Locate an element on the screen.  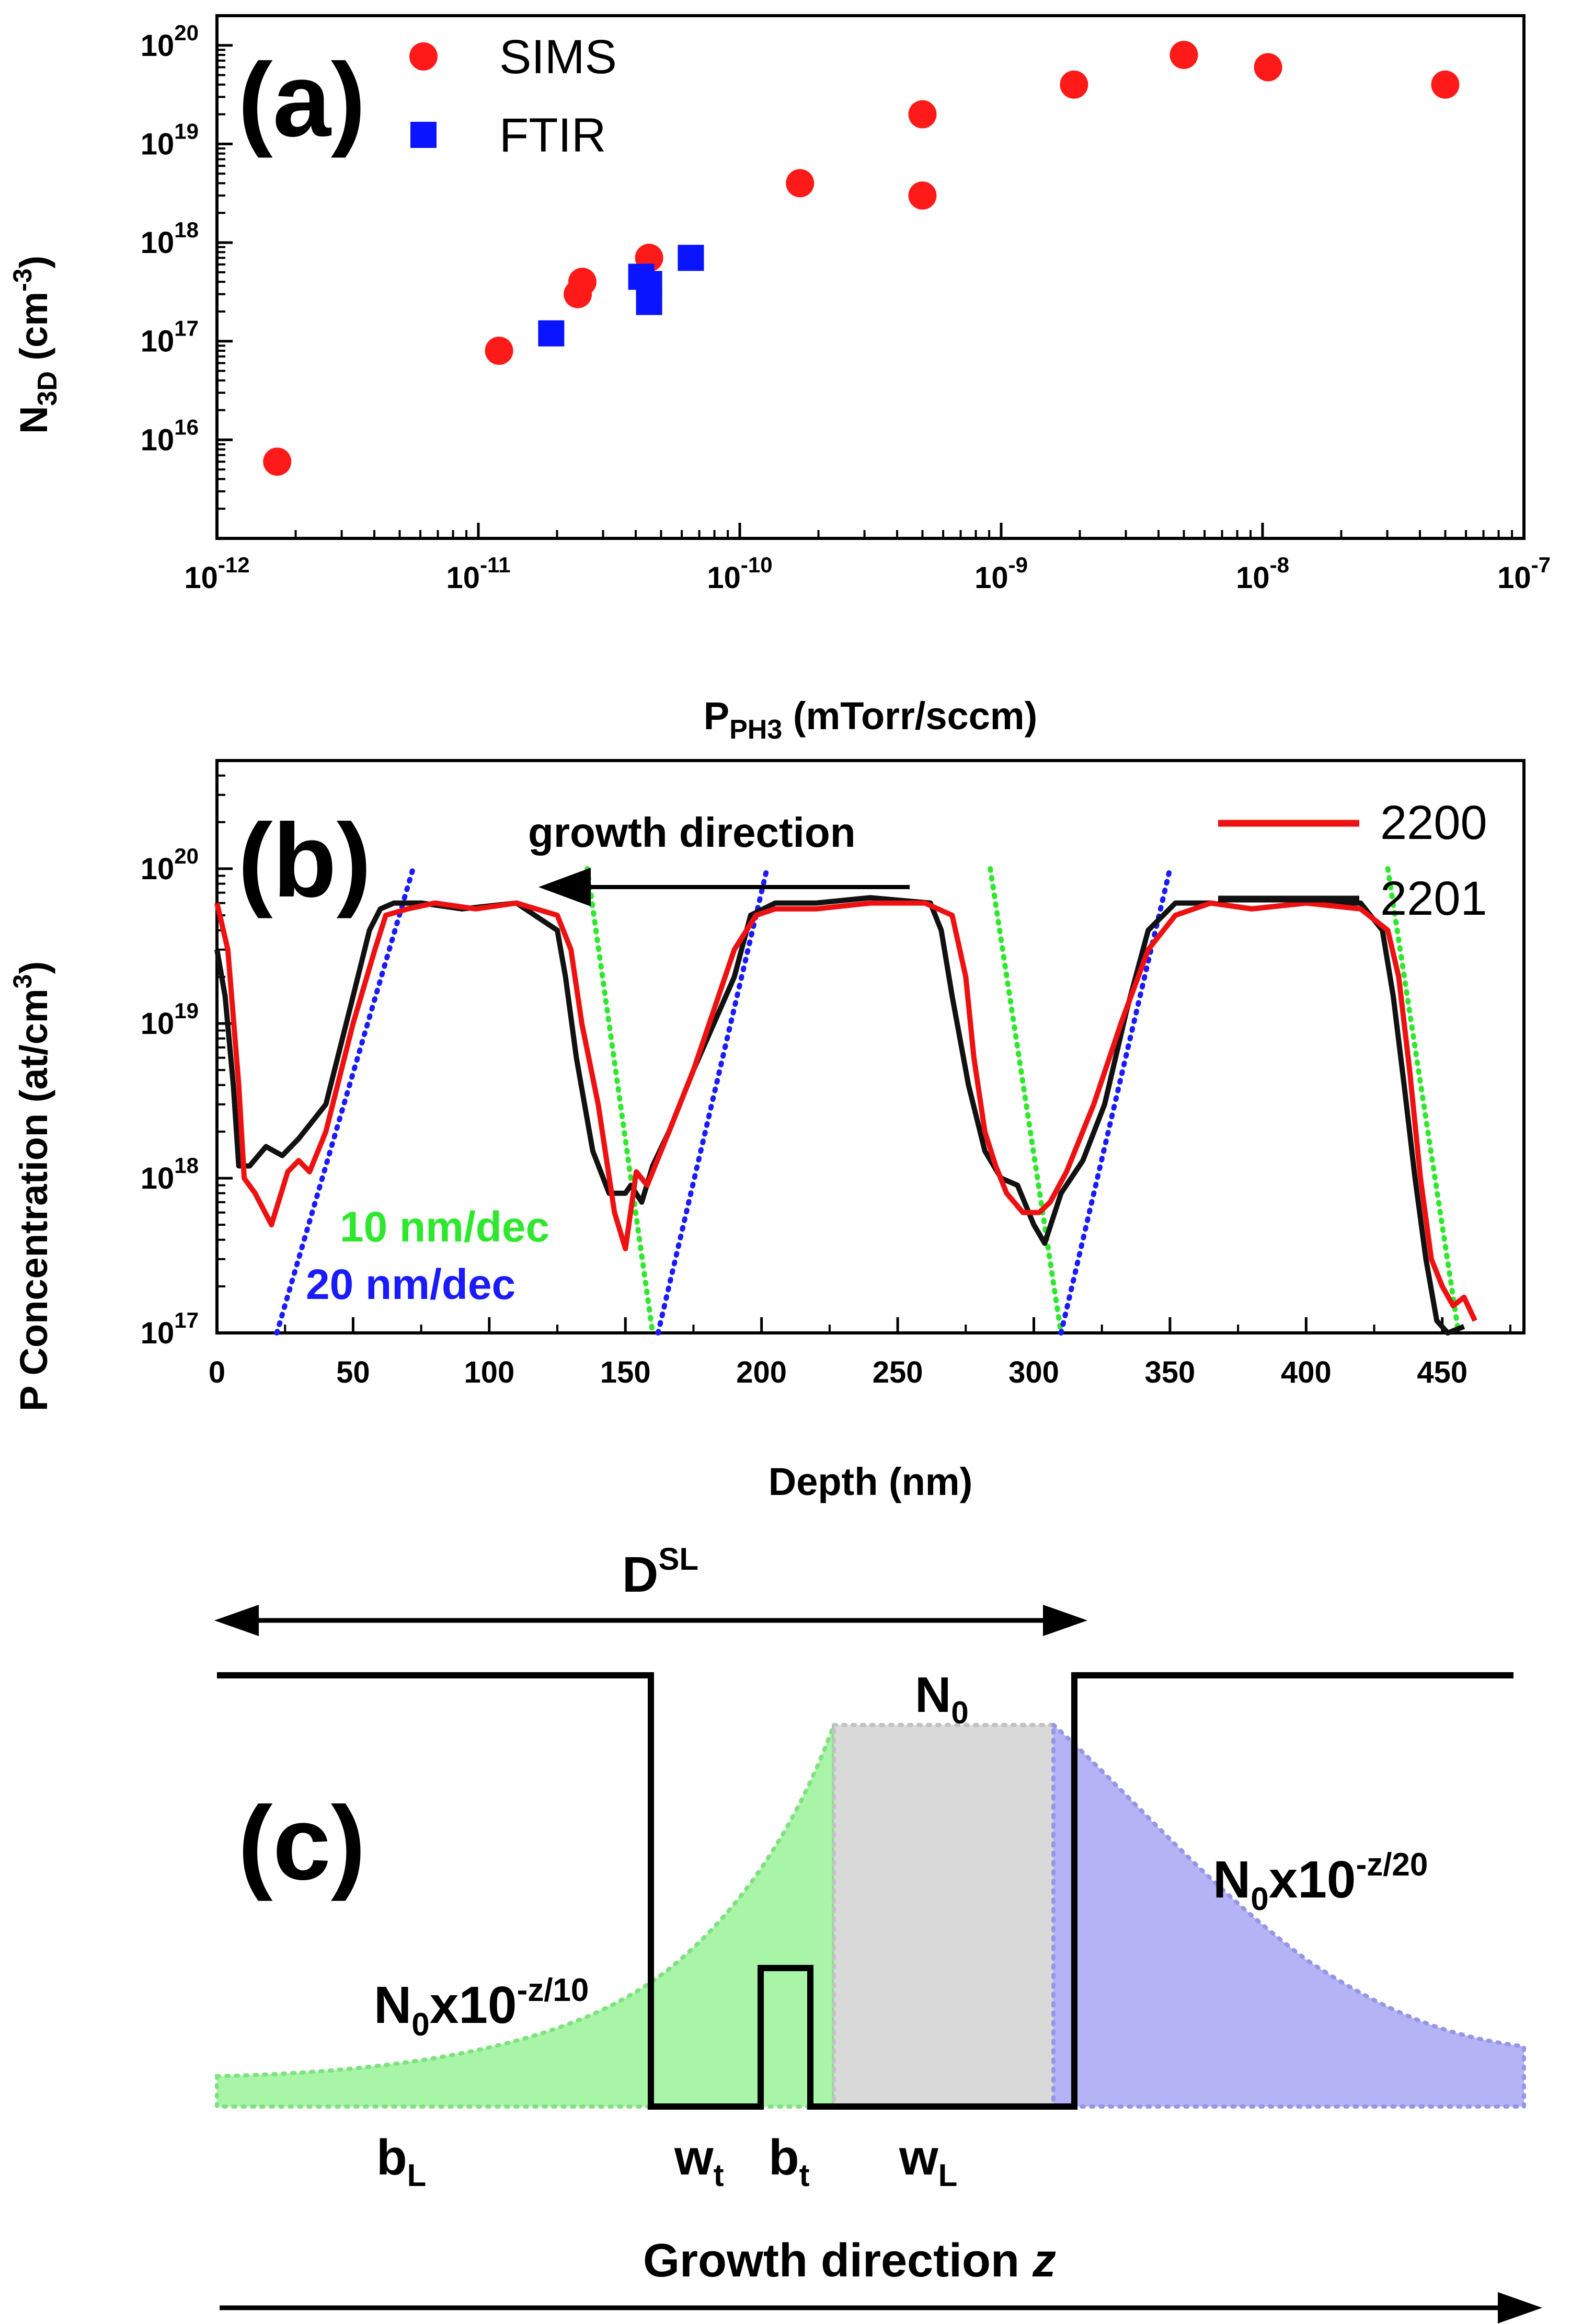
legend-sims-label: SIMS is located at coordinates (558, 57).